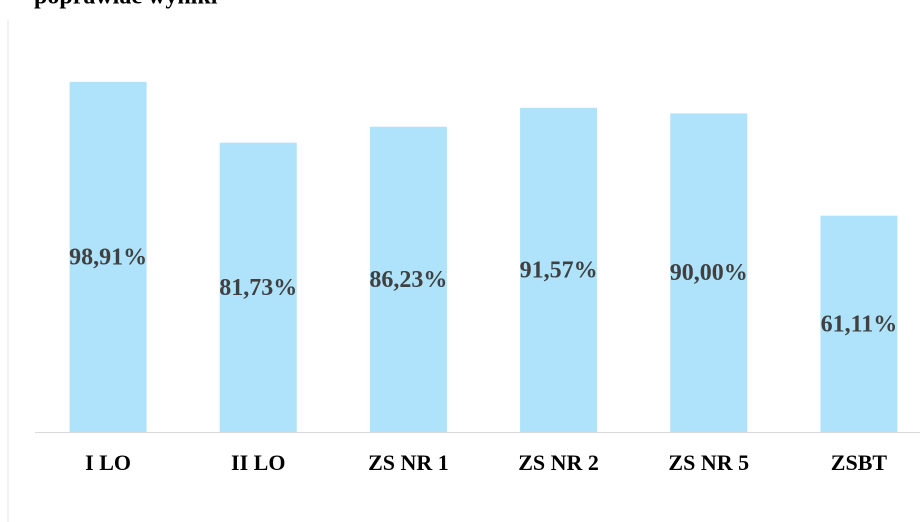 The width and height of the screenshot is (920, 522). I want to click on x-tick-label: ZSBT, so click(859, 462).